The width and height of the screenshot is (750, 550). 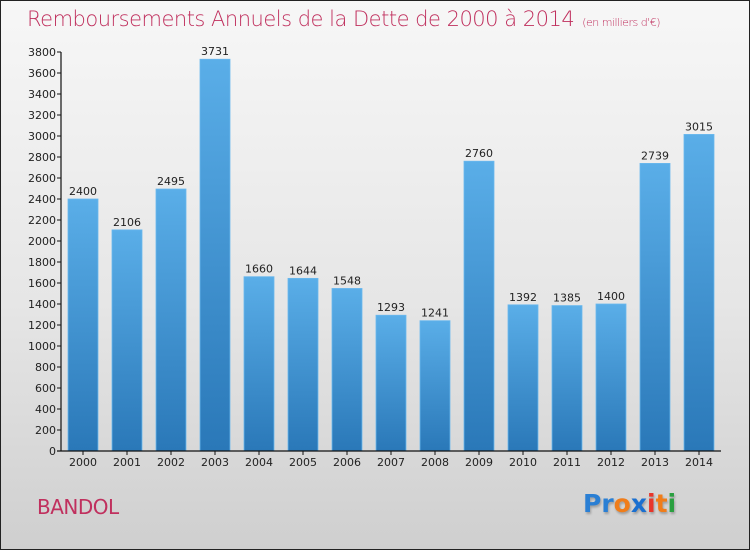 I want to click on x-tick-label-2010: 2010, so click(x=523, y=462).